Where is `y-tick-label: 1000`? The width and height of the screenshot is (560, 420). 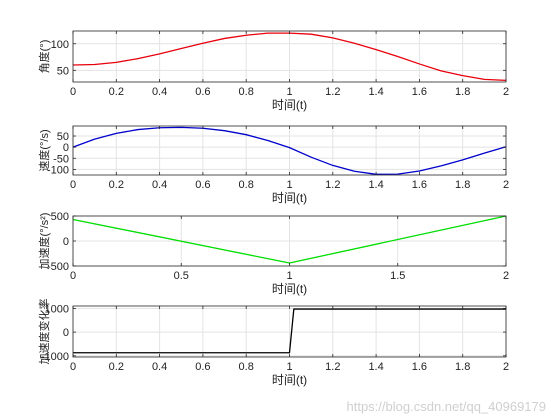
y-tick-label: 1000 is located at coordinates (57, 309).